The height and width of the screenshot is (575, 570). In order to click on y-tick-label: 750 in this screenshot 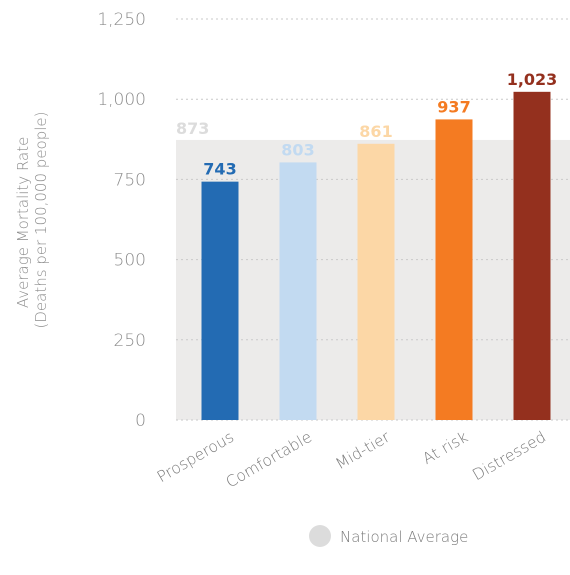, I will do `click(130, 180)`.